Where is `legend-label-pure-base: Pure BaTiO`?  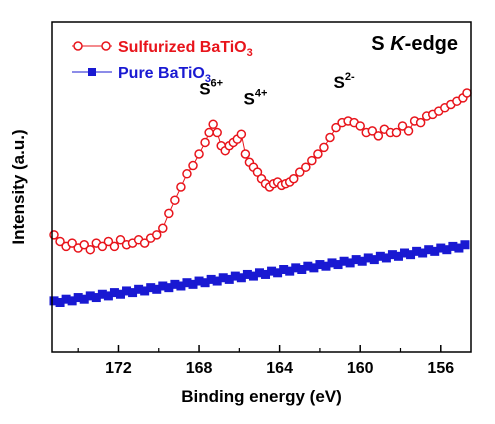
legend-label-pure-base: Pure BaTiO is located at coordinates (161, 73).